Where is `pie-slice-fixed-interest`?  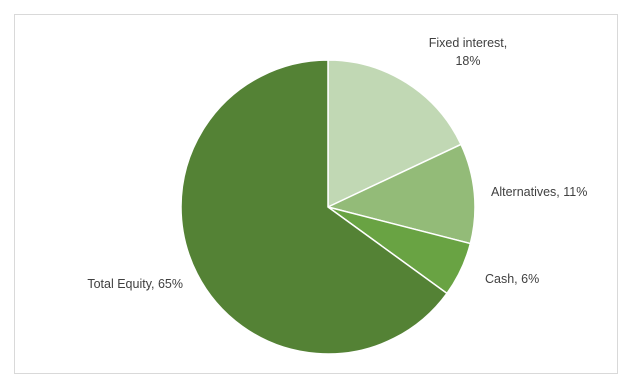 pie-slice-fixed-interest is located at coordinates (395, 134).